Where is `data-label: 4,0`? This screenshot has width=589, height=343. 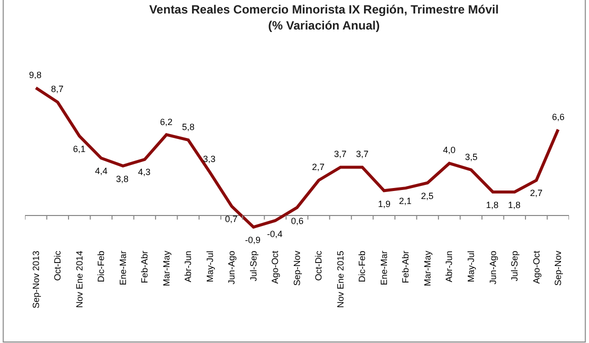 data-label: 4,0 is located at coordinates (449, 150).